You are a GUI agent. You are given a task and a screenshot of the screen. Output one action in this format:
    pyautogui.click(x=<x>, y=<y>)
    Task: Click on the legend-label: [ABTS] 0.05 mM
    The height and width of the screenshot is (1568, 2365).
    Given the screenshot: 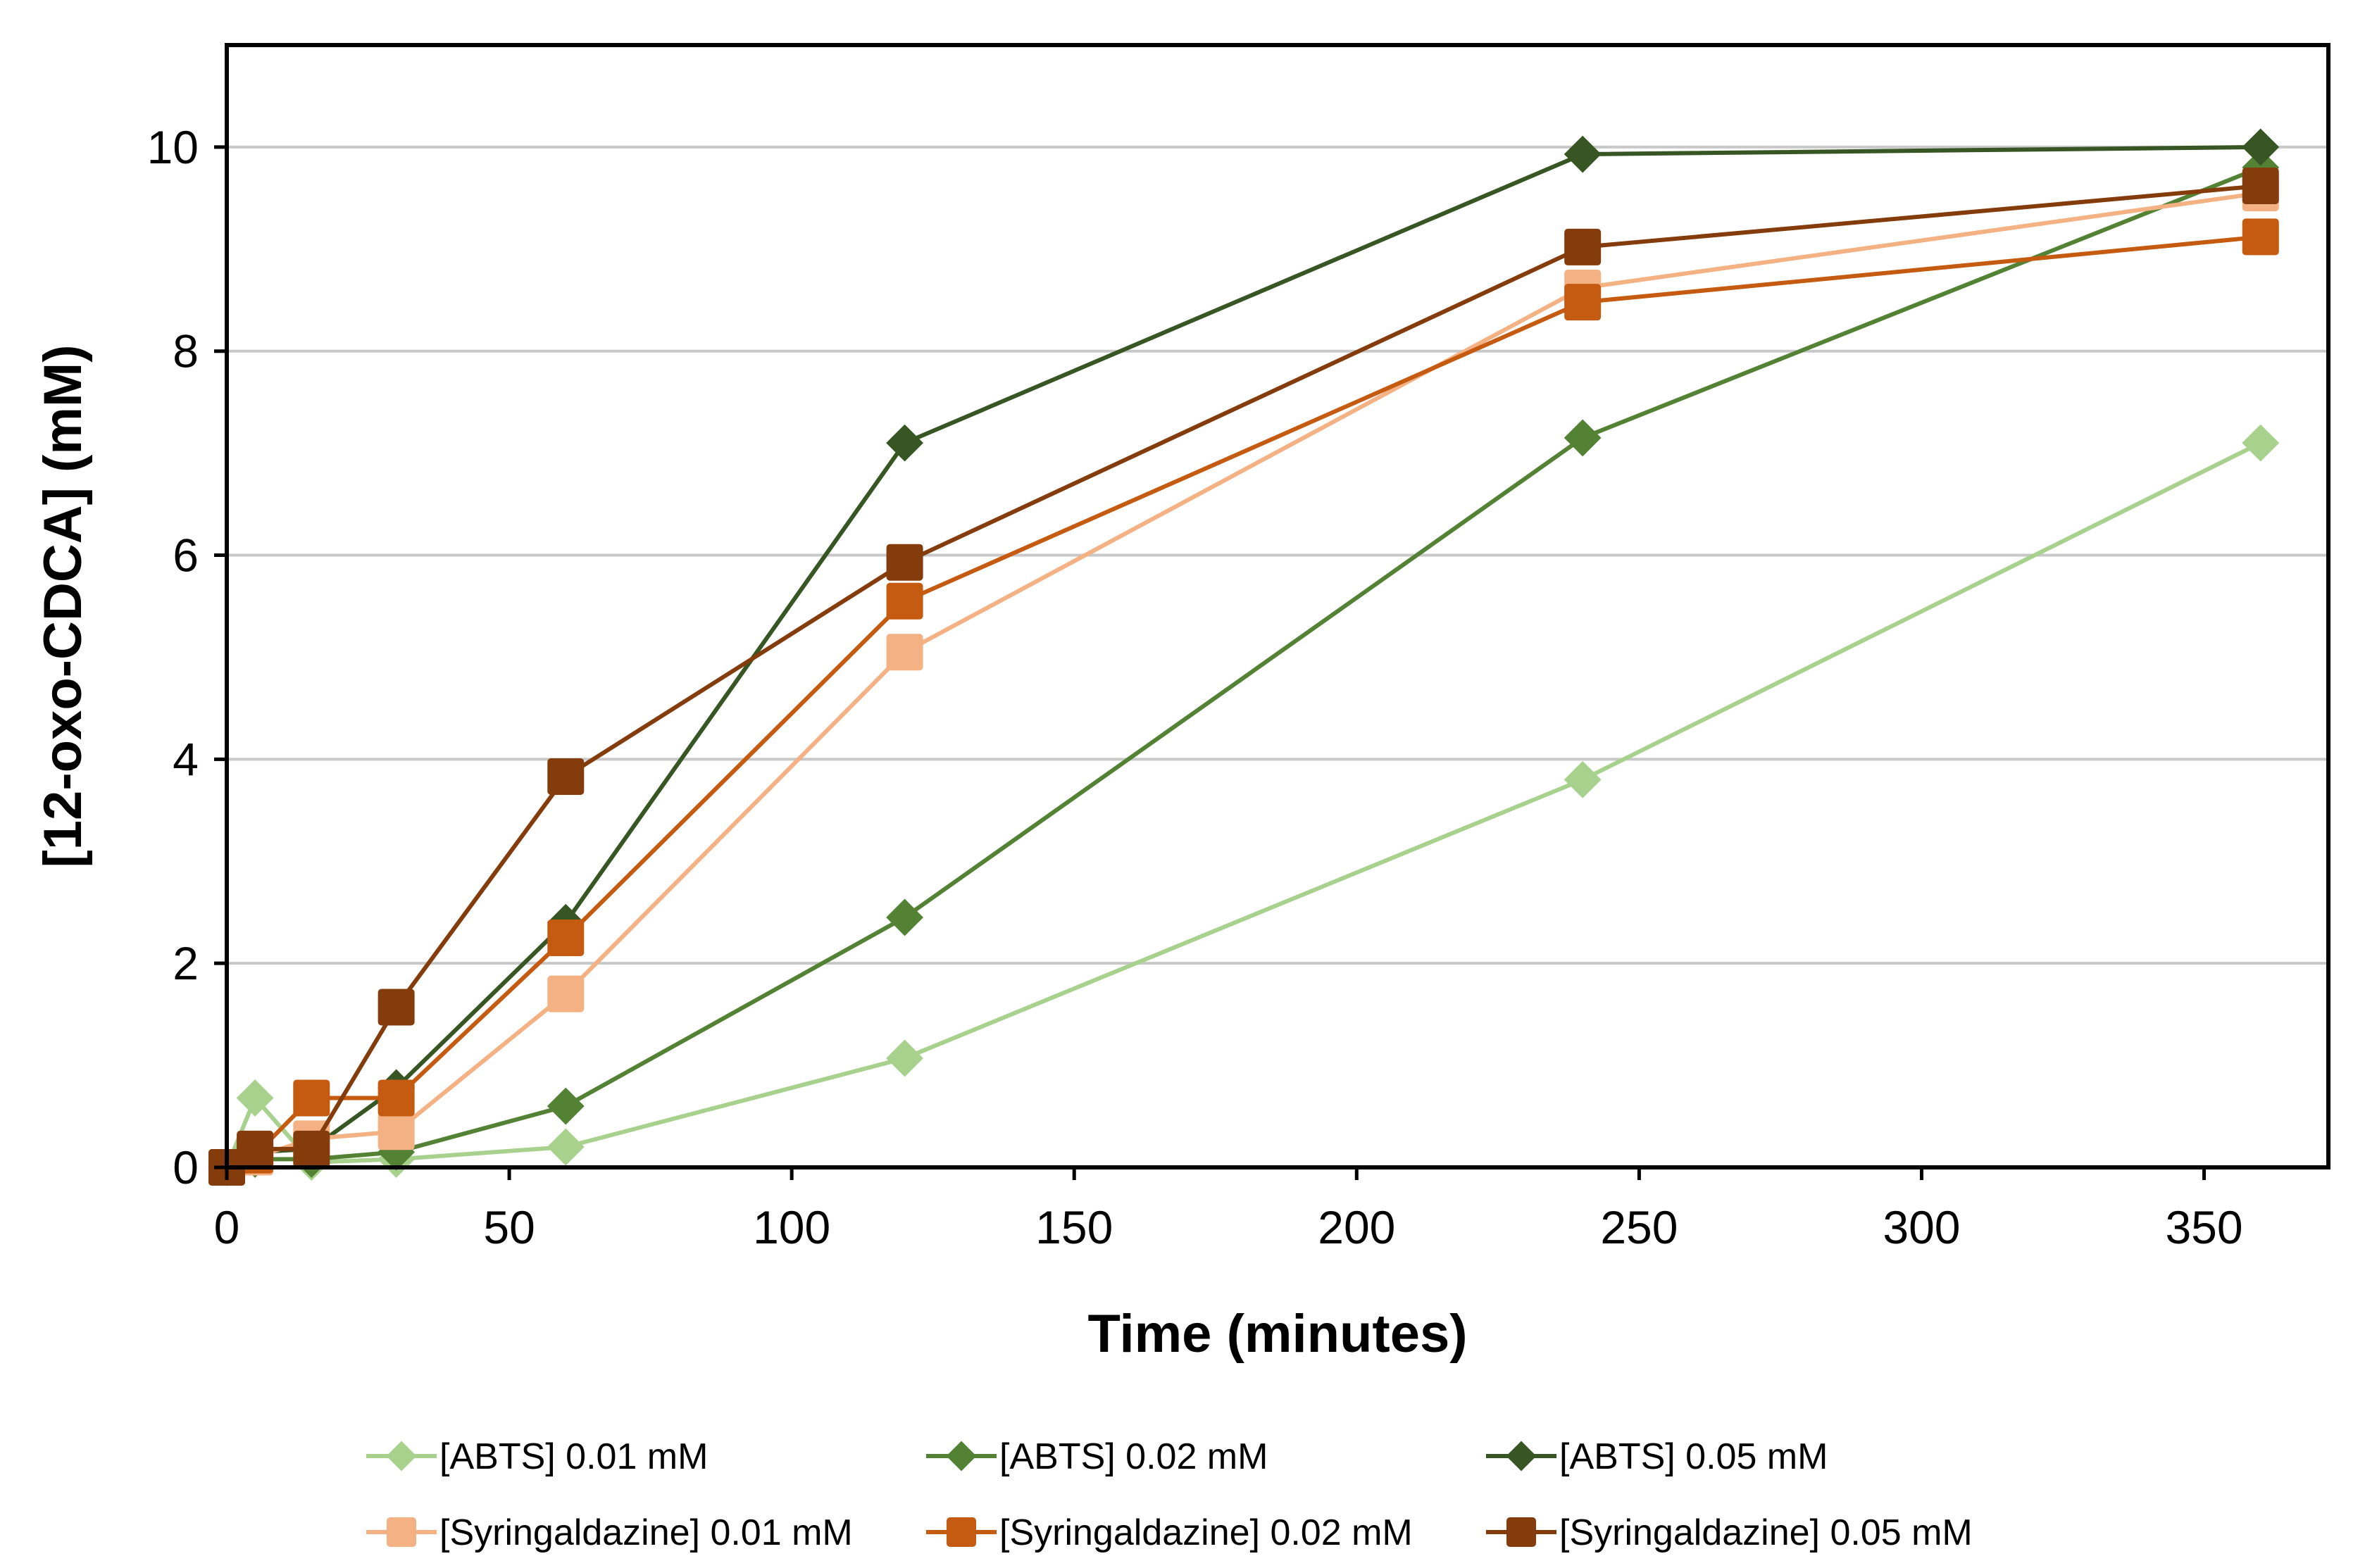 What is the action you would take?
    pyautogui.click(x=1694, y=1456)
    